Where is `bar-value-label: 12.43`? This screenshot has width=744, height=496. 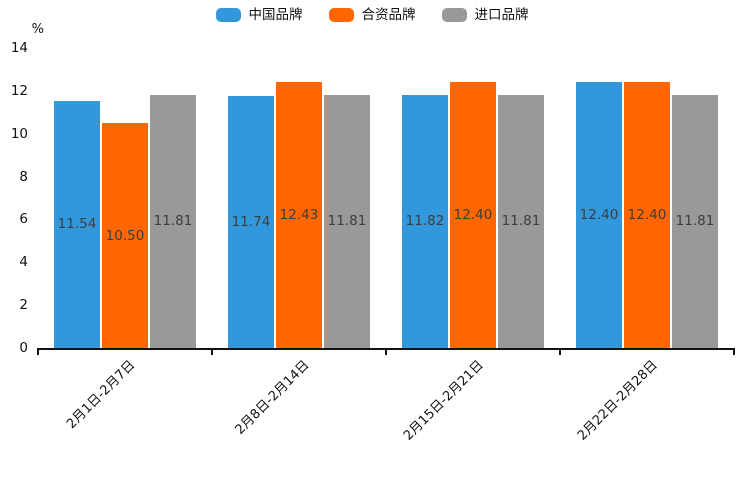 bar-value-label: 12.43 is located at coordinates (299, 214).